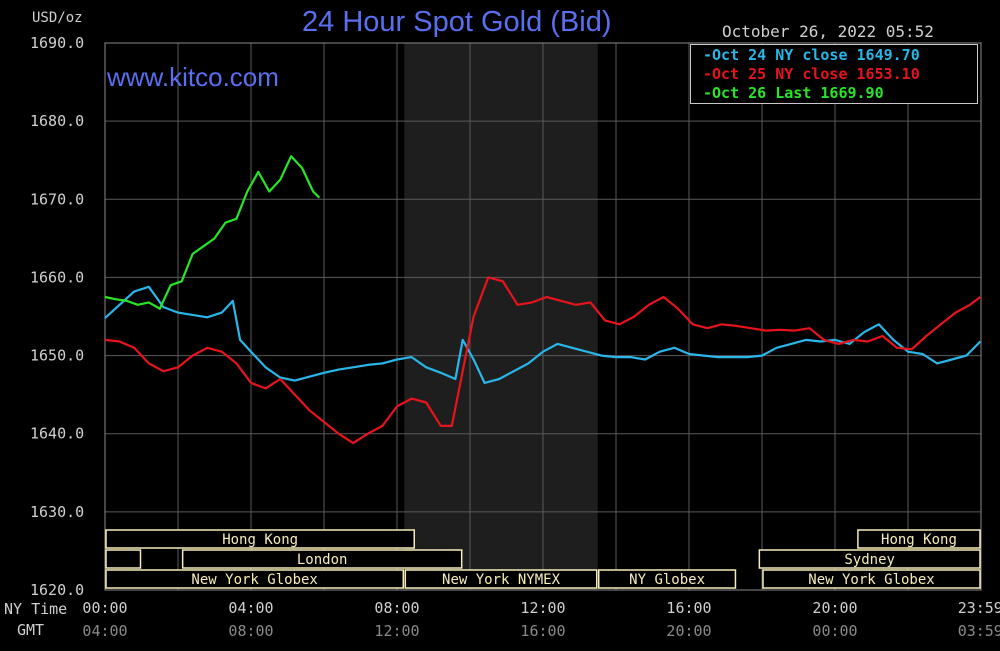  I want to click on session-ny-nymex-label: New York NYMEX, so click(501, 580).